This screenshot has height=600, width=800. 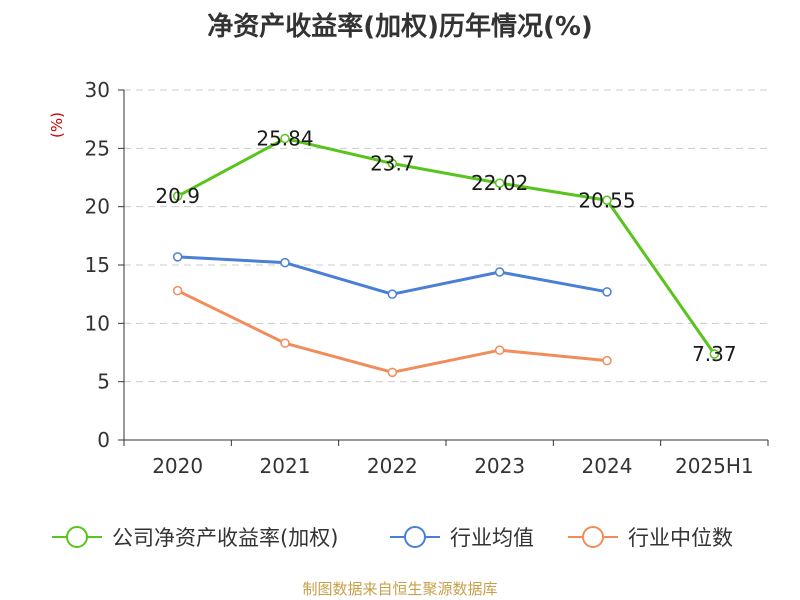 I want to click on data-label: 20.55, so click(x=606, y=200).